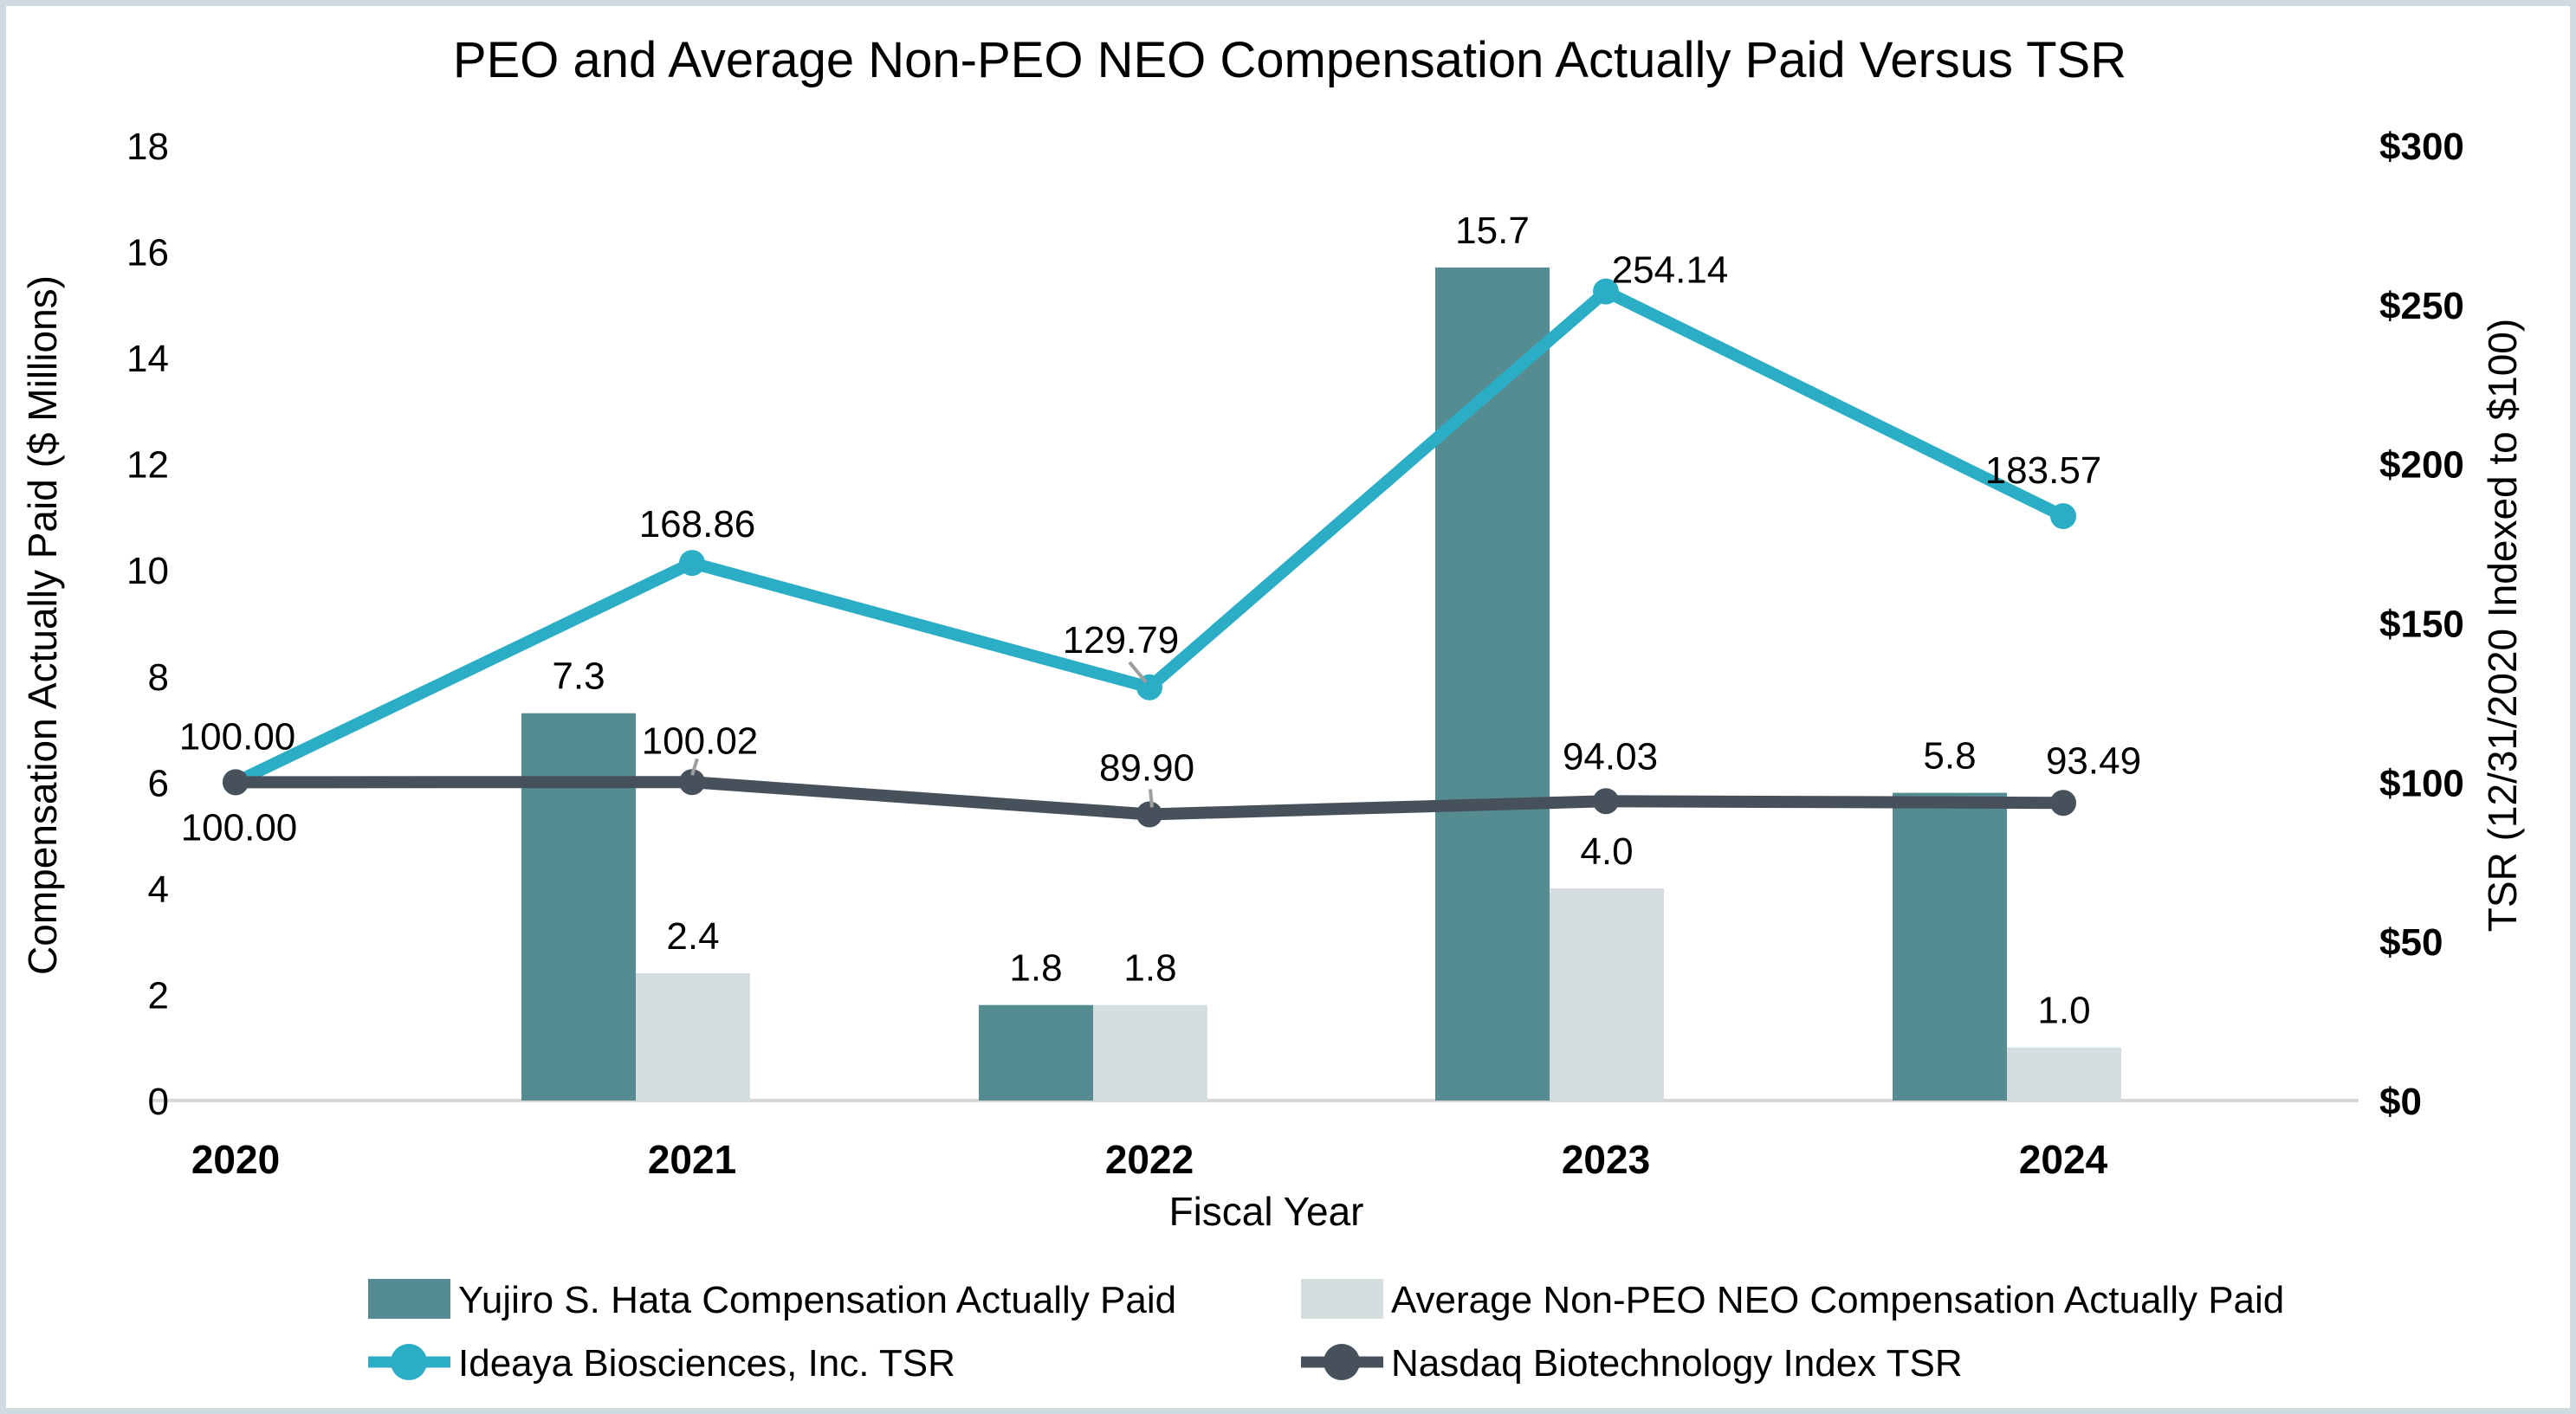 This screenshot has height=1414, width=2576. I want to click on right-tick-300: $300, so click(2421, 147).